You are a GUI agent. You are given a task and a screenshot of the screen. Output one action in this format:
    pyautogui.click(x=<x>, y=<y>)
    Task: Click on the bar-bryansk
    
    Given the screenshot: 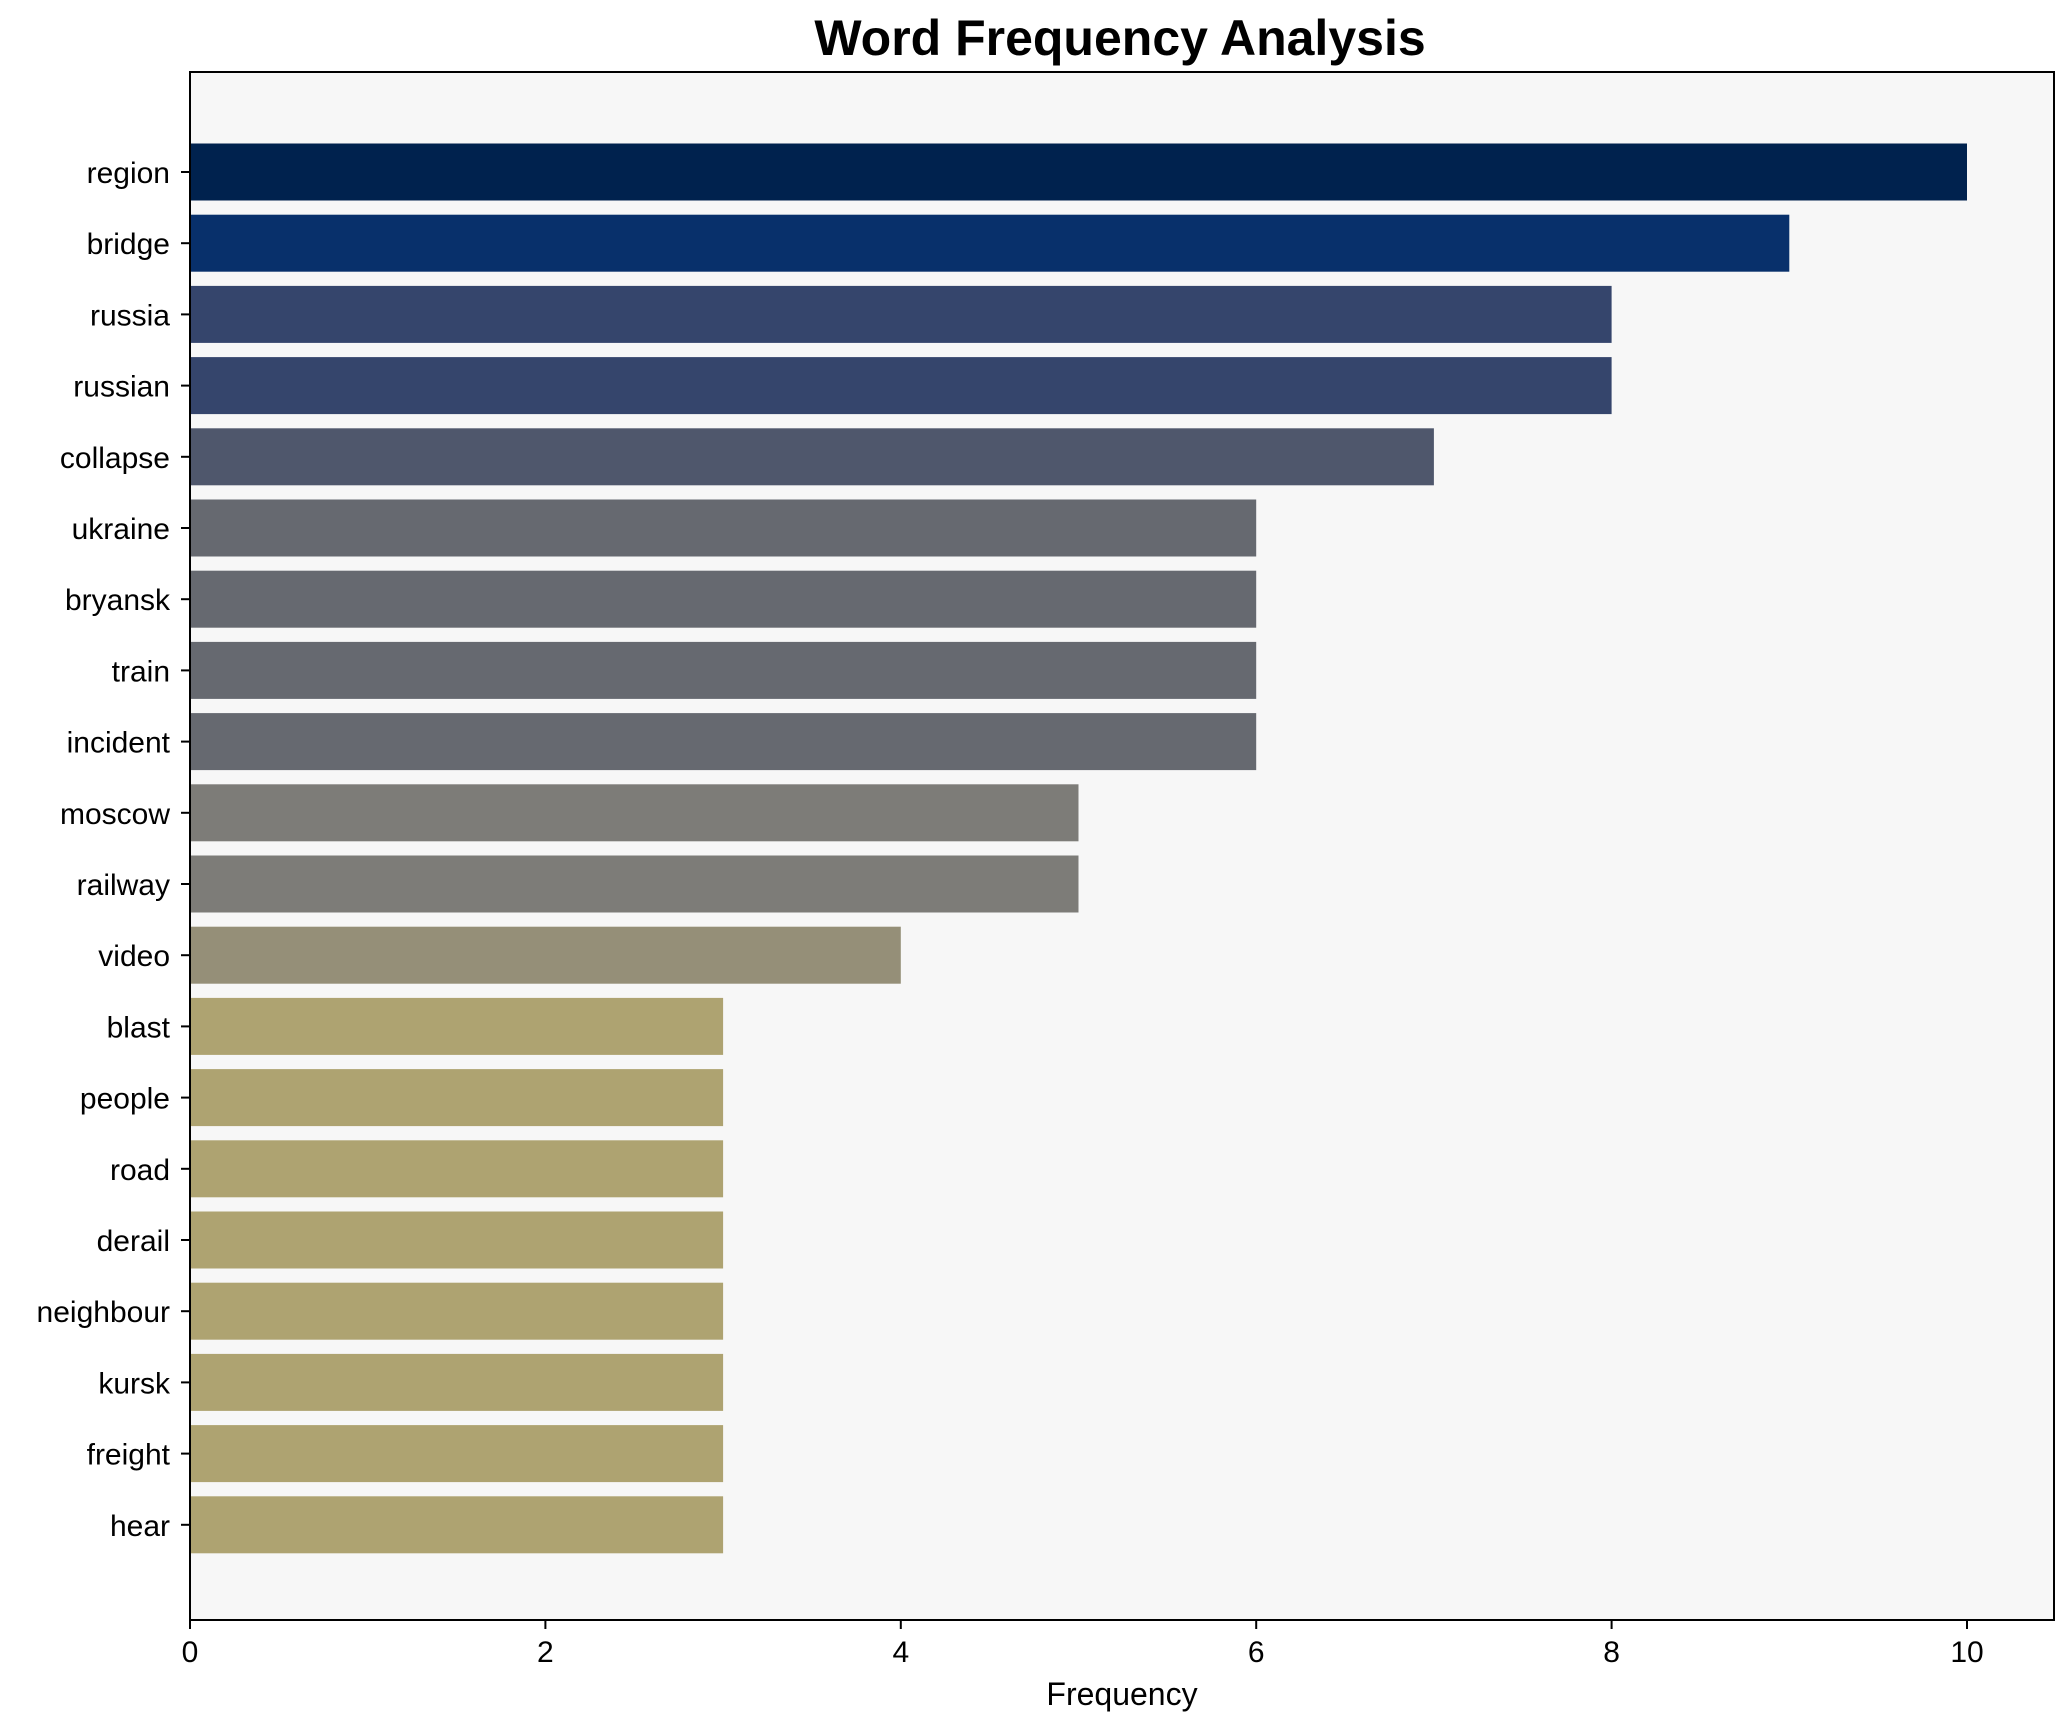 What is the action you would take?
    pyautogui.click(x=723, y=599)
    